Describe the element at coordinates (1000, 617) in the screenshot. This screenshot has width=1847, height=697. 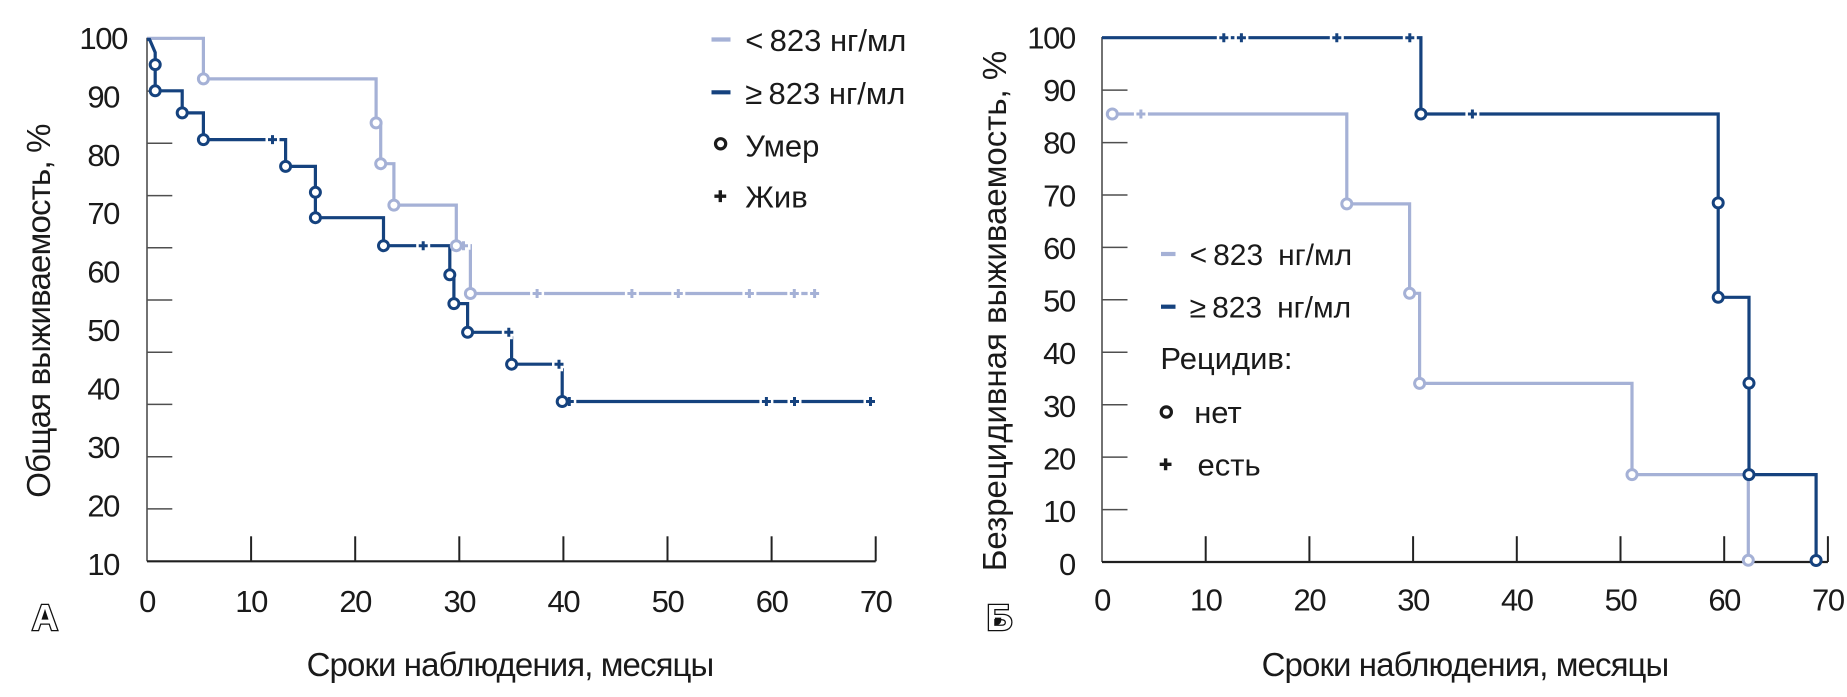
I see `svg-text: Б` at that location.